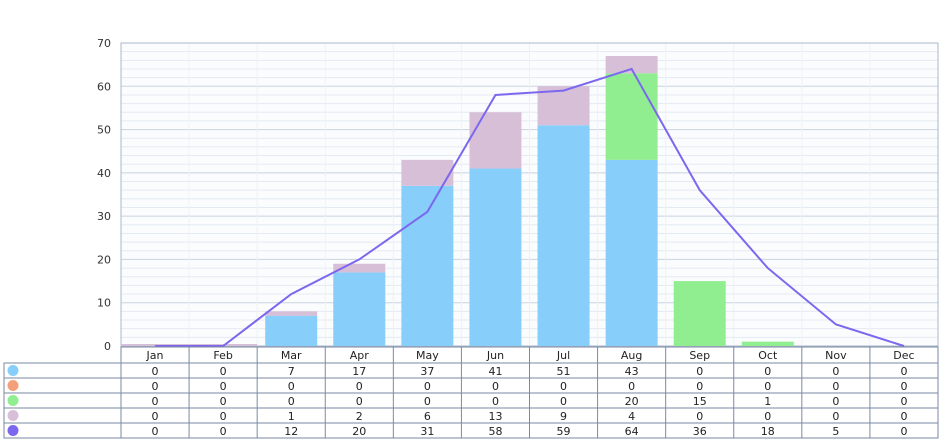 The width and height of the screenshot is (945, 446). I want to click on y-tick-label: 10, so click(104, 303).